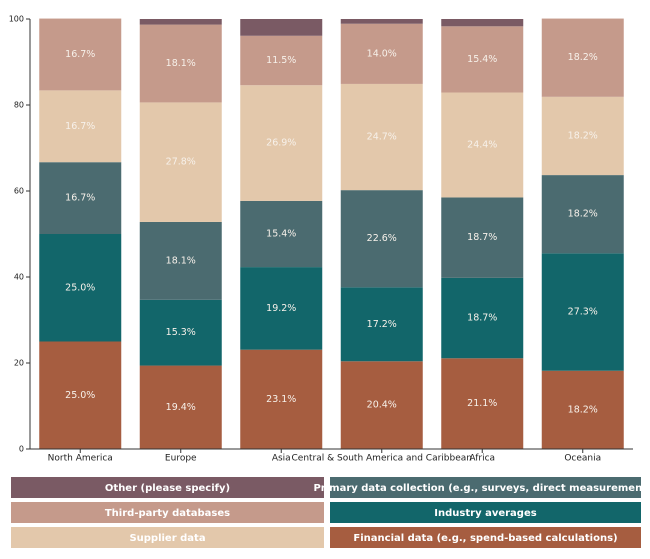 The height and width of the screenshot is (559, 650). I want to click on value-label: 27.8%, so click(181, 162).